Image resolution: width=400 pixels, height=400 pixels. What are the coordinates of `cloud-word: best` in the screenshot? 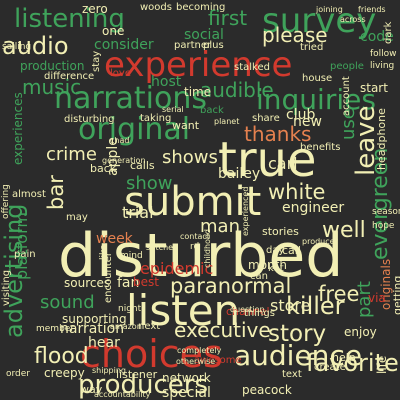 It's located at (146, 282).